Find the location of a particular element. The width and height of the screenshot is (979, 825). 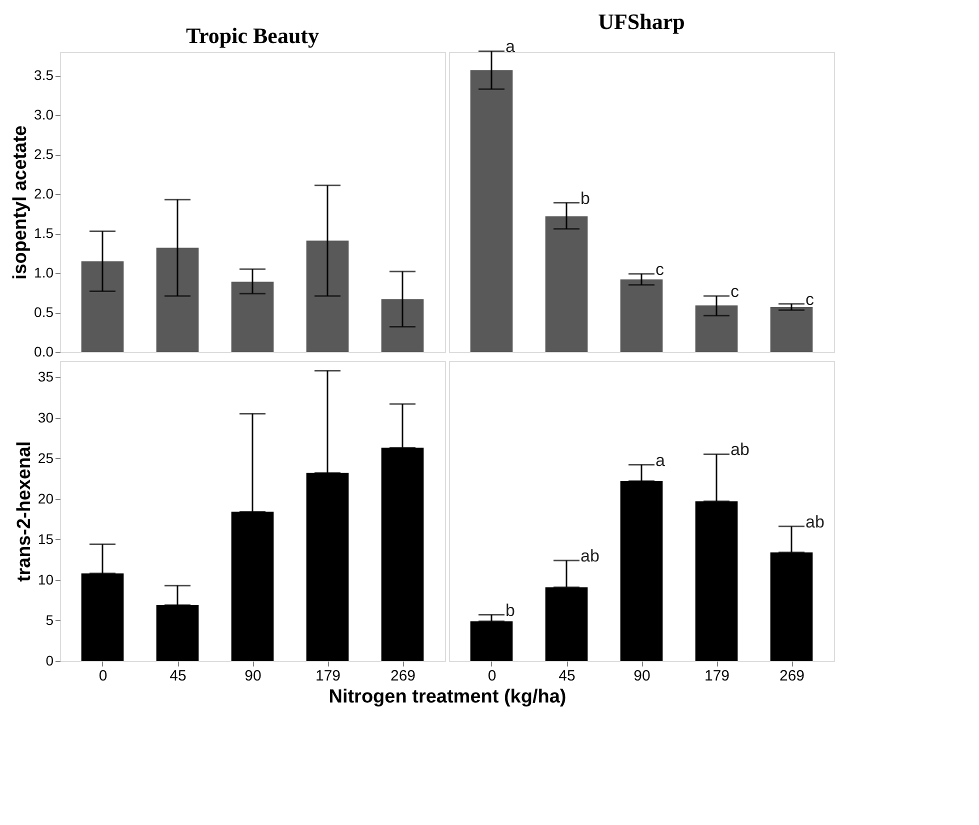

y-tick-label: 15 is located at coordinates (46, 538).